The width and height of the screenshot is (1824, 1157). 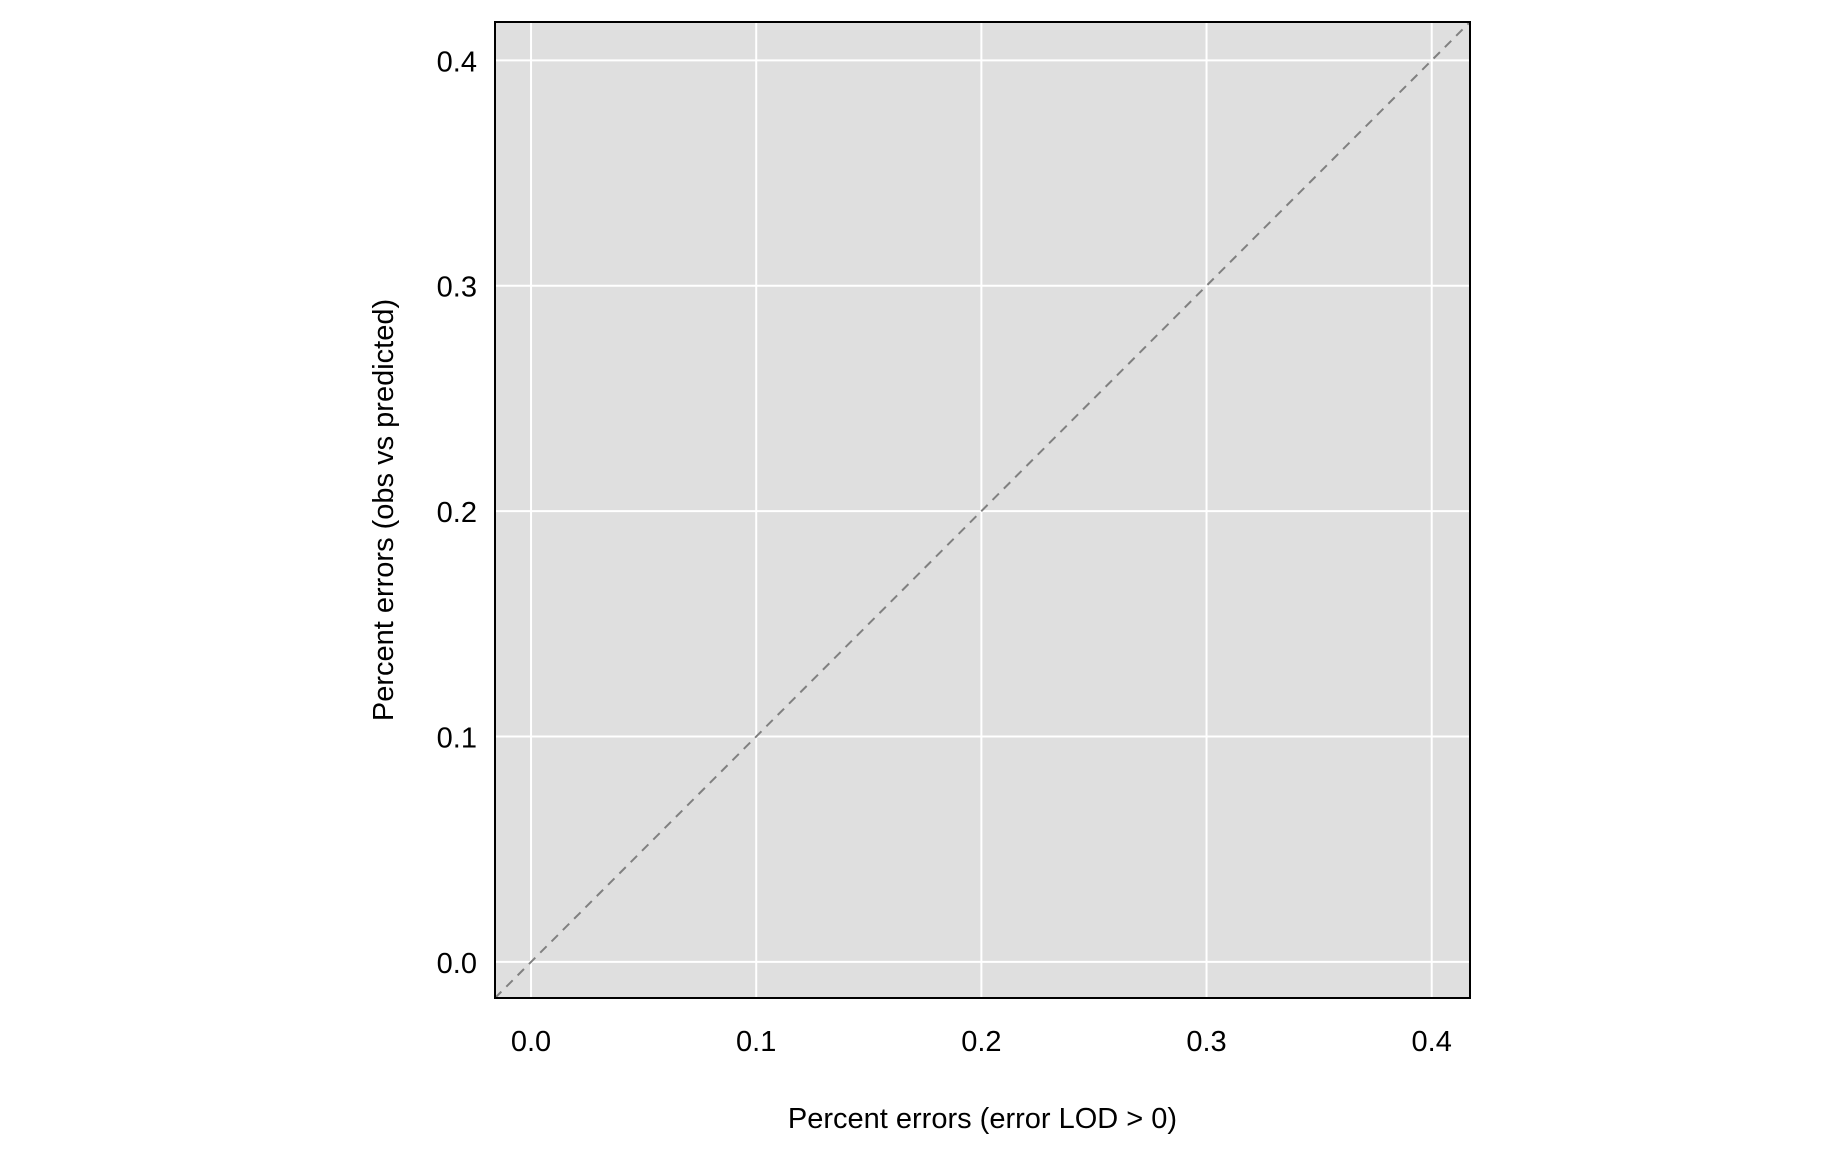 I want to click on y-axis-title: Percent errors (obs vs predicted), so click(x=384, y=510).